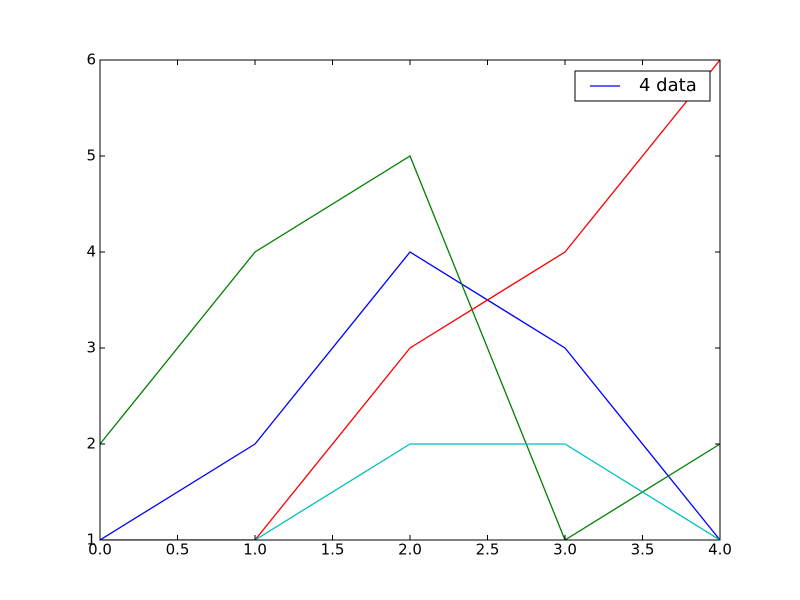 The width and height of the screenshot is (800, 600). Describe the element at coordinates (668, 85) in the screenshot. I see `legend-label: 4 data` at that location.